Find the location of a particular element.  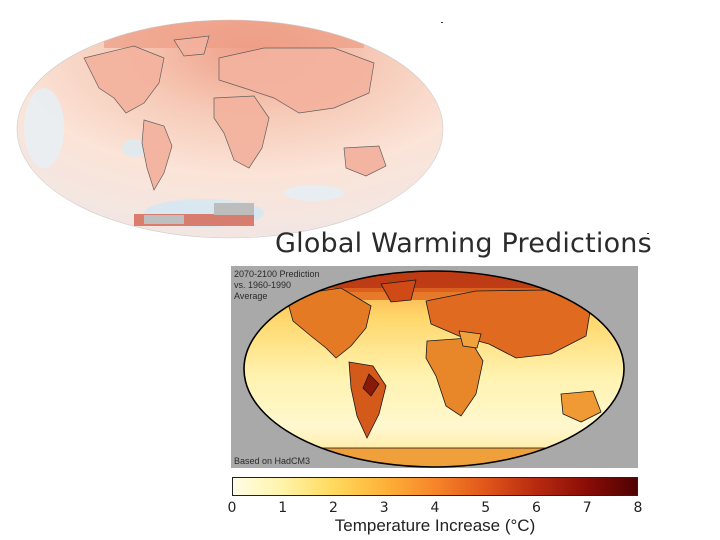

pred-greenland-shape is located at coordinates (398, 291).